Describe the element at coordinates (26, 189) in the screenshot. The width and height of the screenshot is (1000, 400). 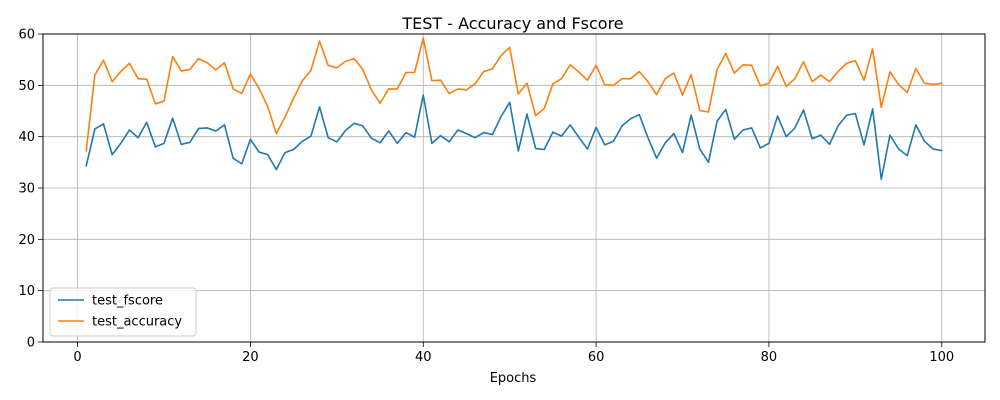
I see `y-tick-label: 30` at that location.